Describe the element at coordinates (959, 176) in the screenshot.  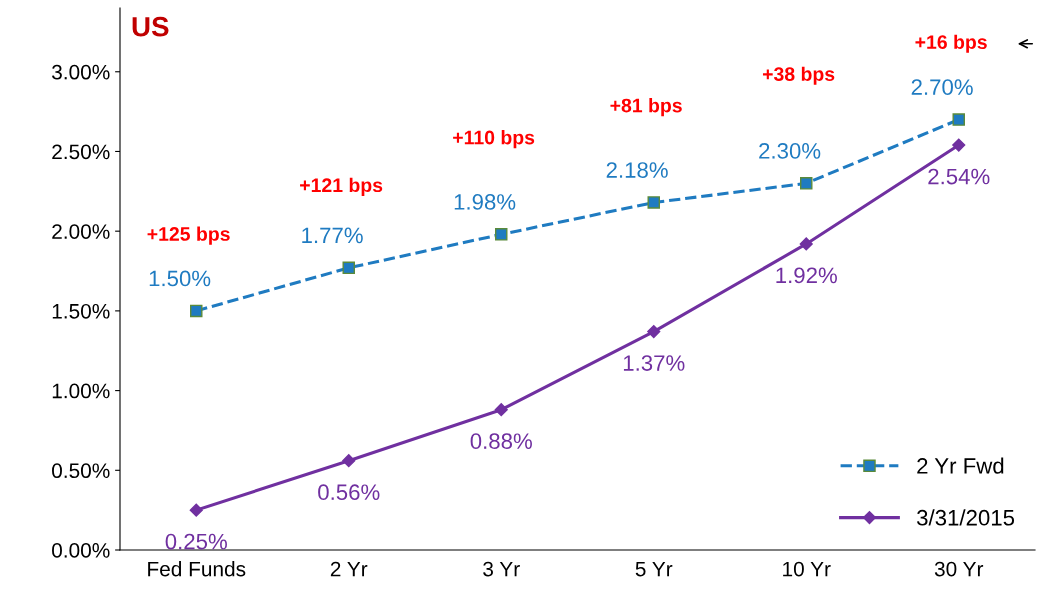
I see `data-label: 2.54%` at that location.